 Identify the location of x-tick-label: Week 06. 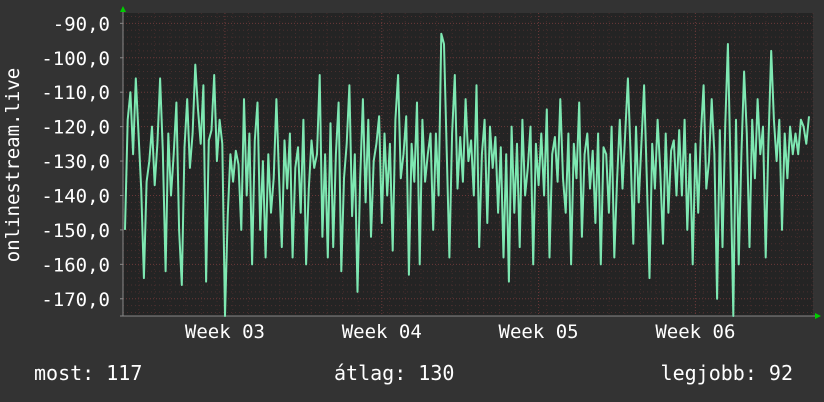
(695, 332).